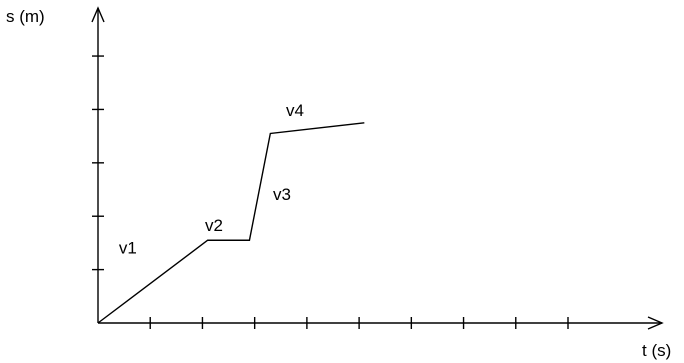  What do you see at coordinates (98, 163) in the screenshot?
I see `y-ticks` at bounding box center [98, 163].